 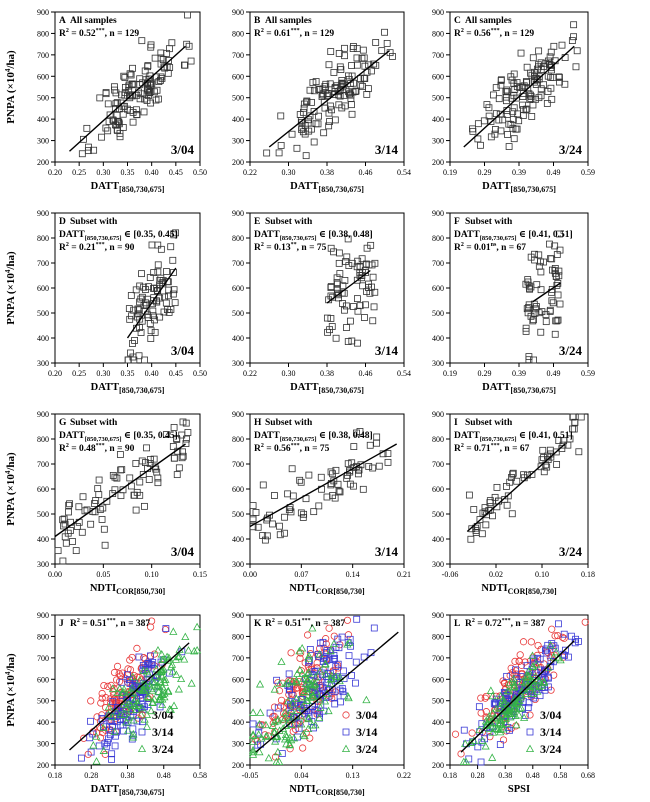 What do you see at coordinates (327, 790) in the screenshot?
I see `x-axis-label: NDTICOR[850,730]` at bounding box center [327, 790].